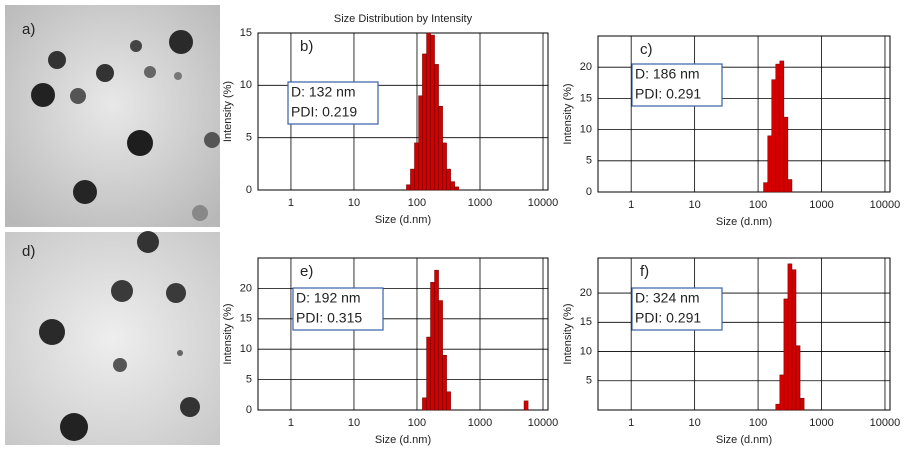 The width and height of the screenshot is (907, 449). Describe the element at coordinates (306, 271) in the screenshot. I see `panel-label: e)` at that location.